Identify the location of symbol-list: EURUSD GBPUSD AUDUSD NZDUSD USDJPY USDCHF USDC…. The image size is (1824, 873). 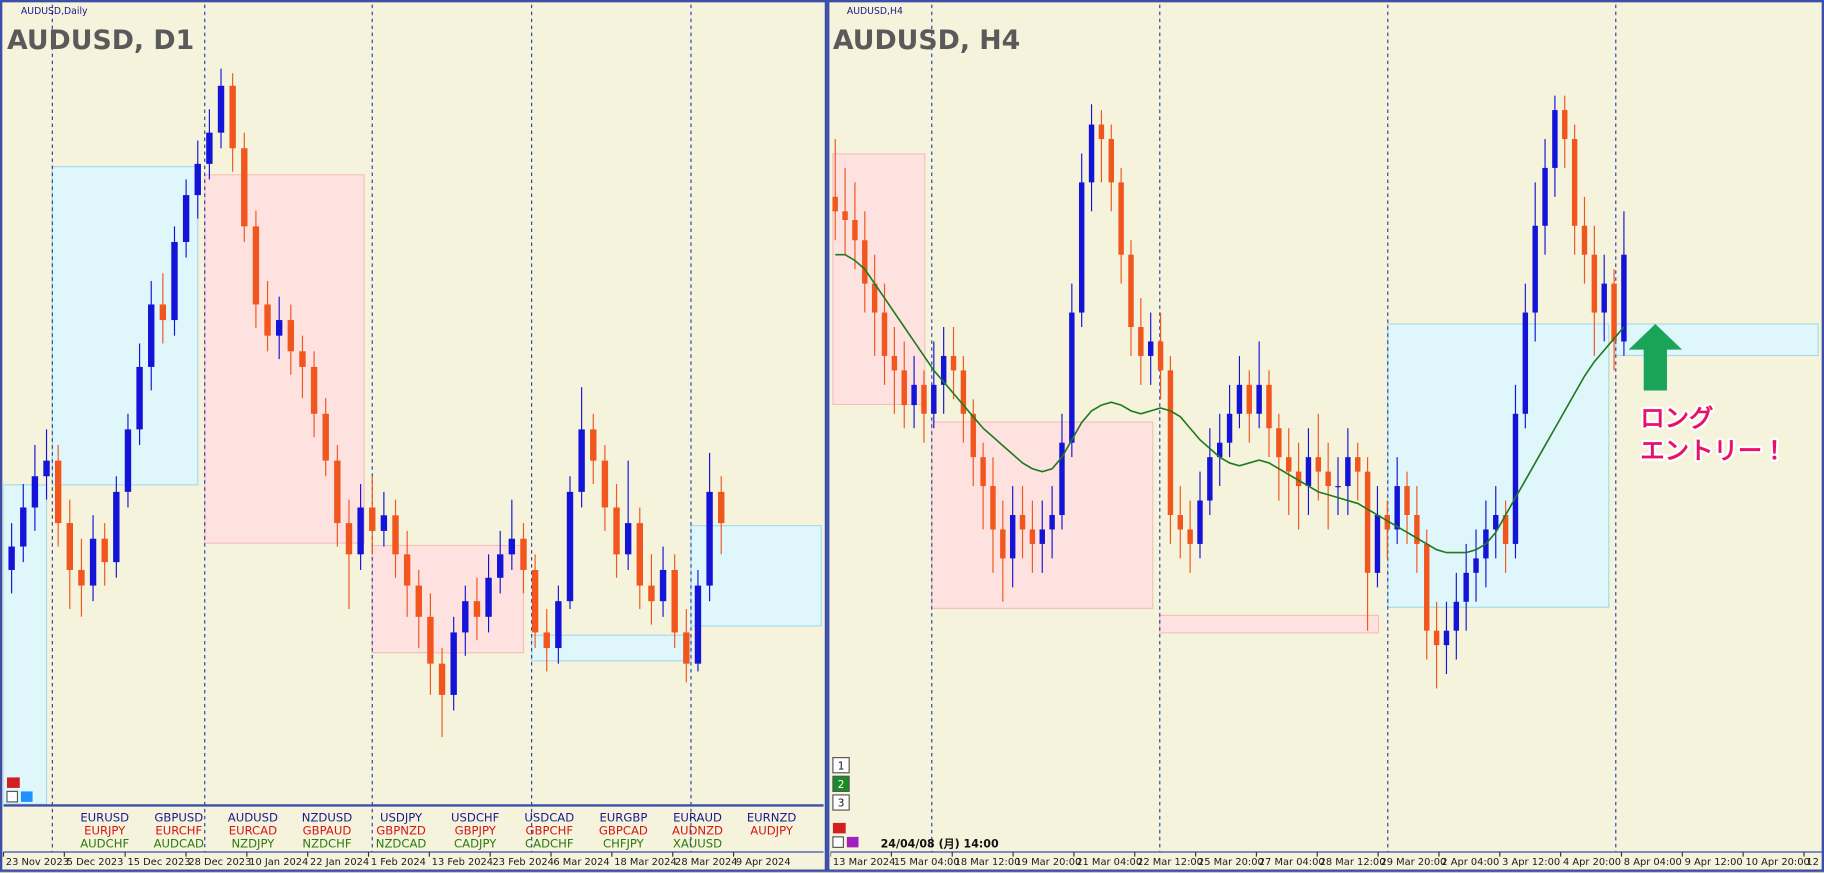
(438, 831).